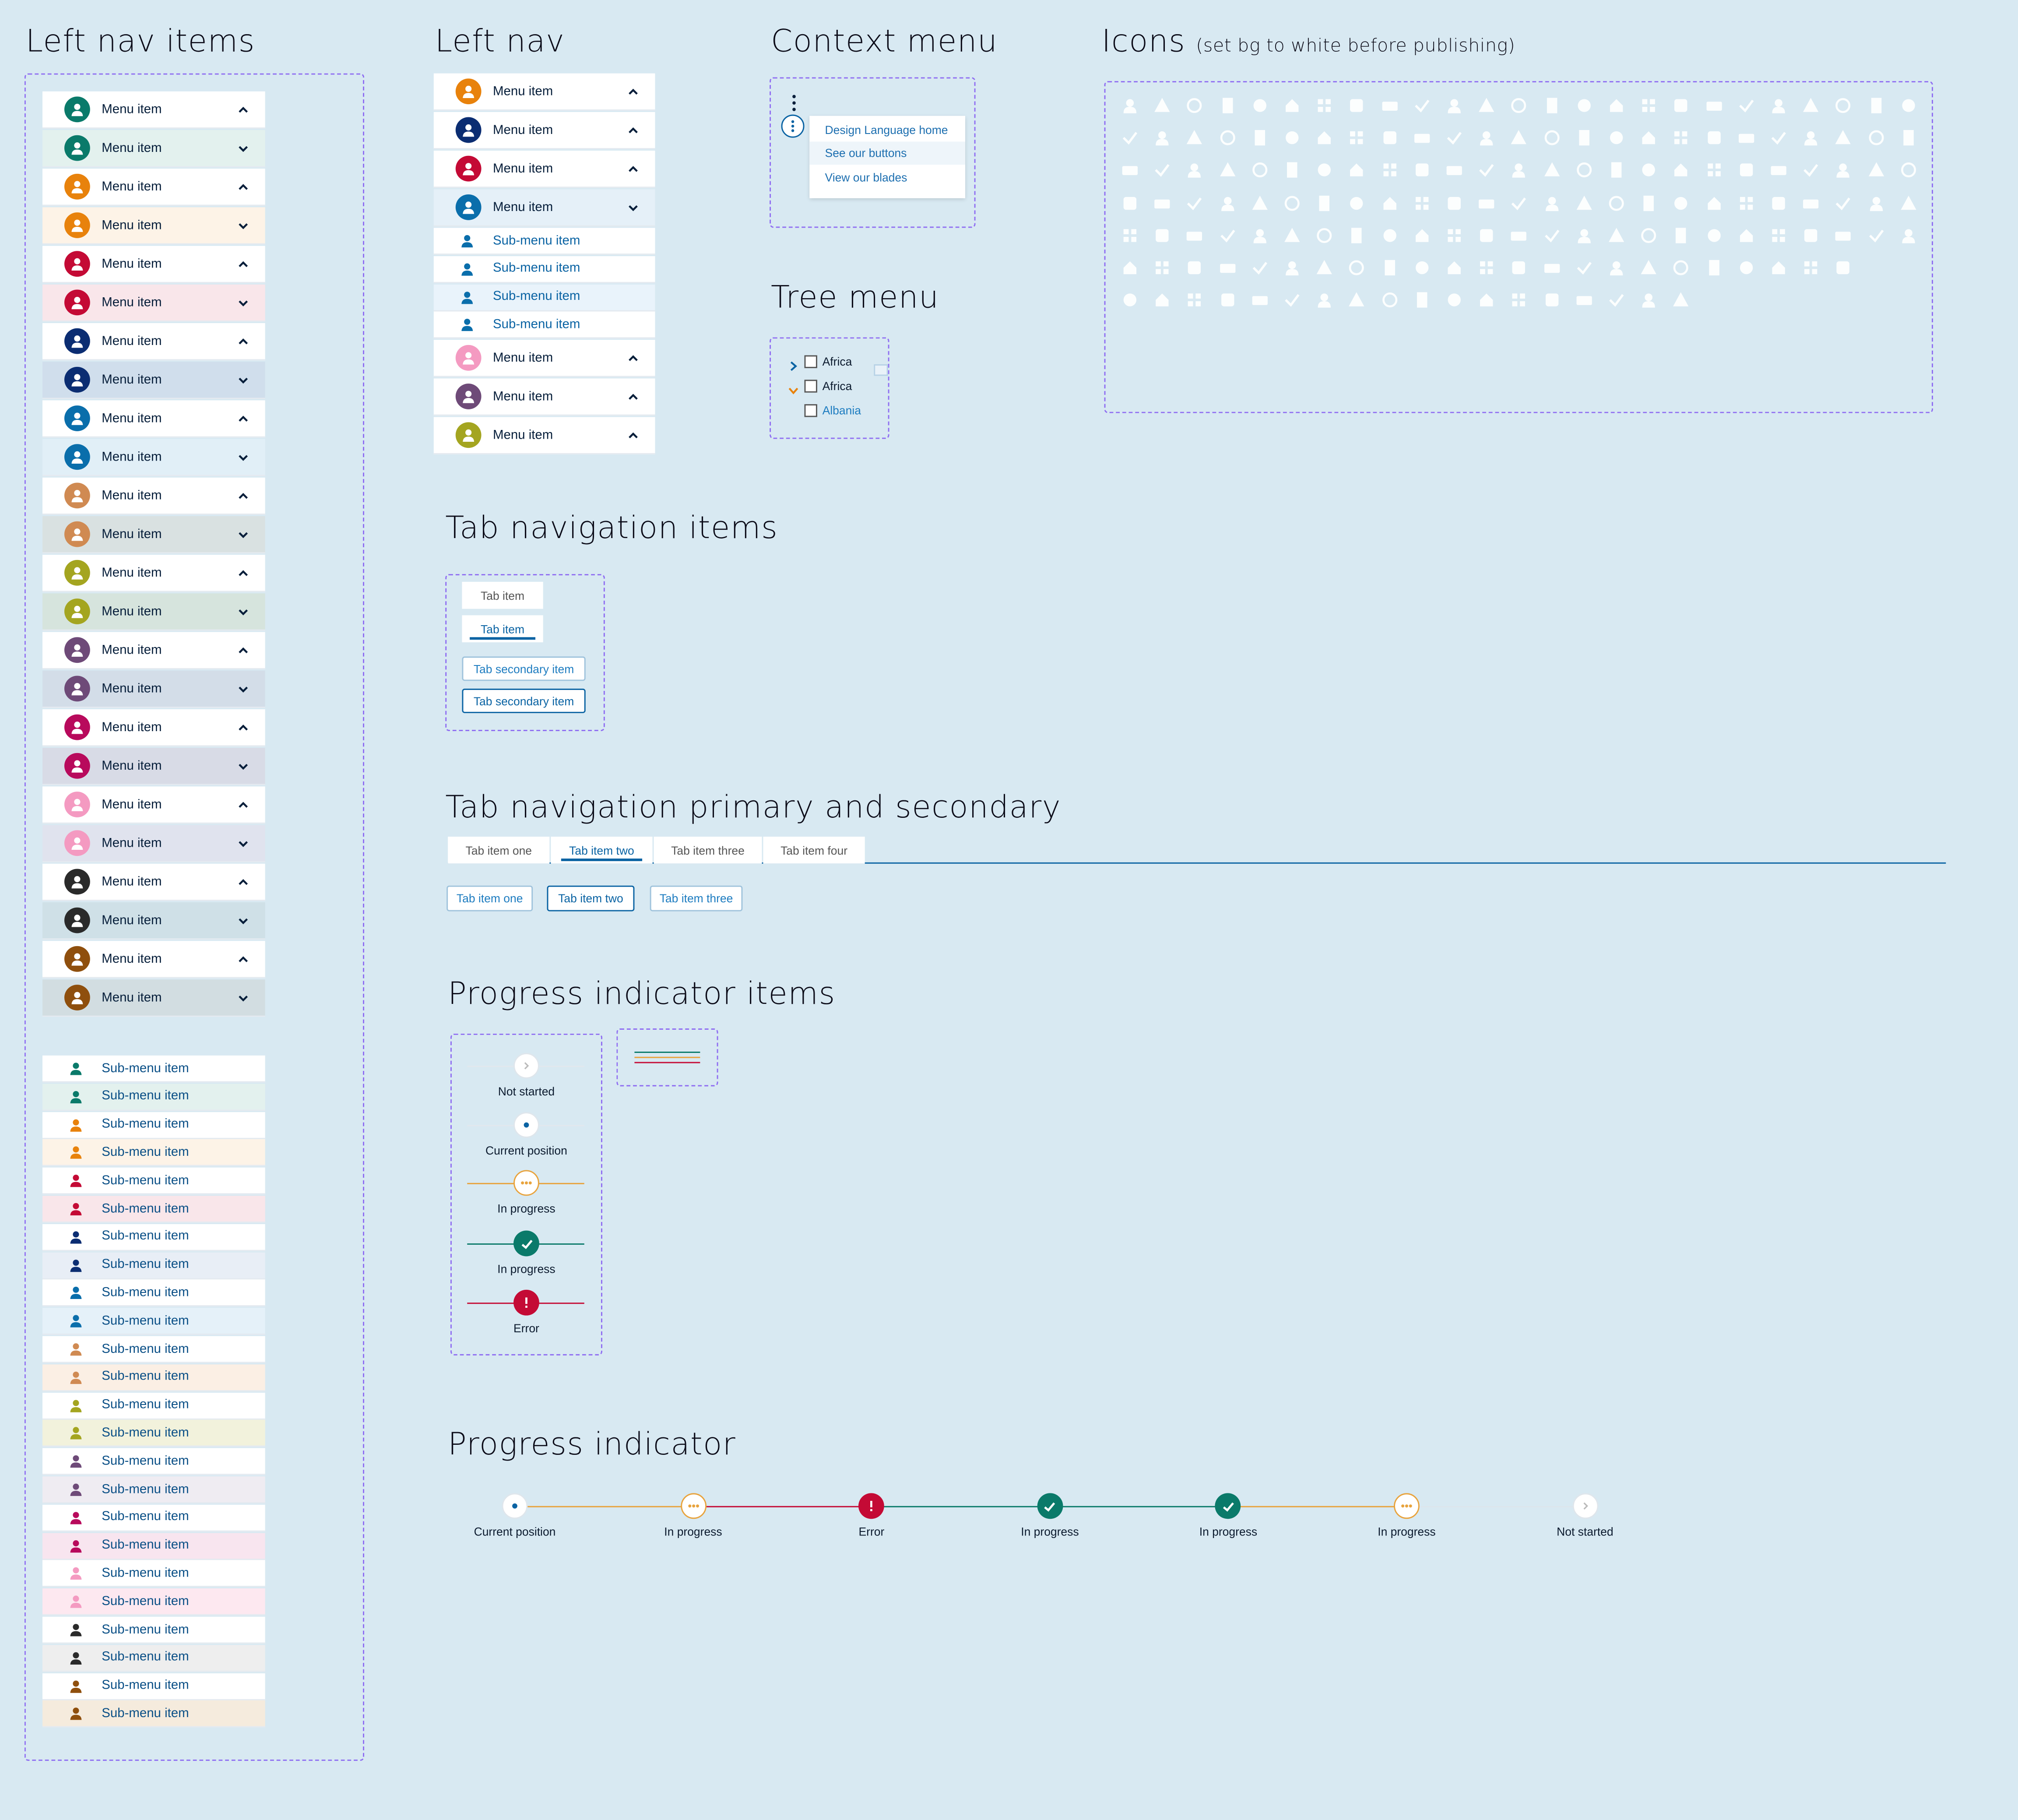 Image resolution: width=2018 pixels, height=1820 pixels. What do you see at coordinates (524, 700) in the screenshot?
I see `tab-secondary-item-active: Tab secondary item` at bounding box center [524, 700].